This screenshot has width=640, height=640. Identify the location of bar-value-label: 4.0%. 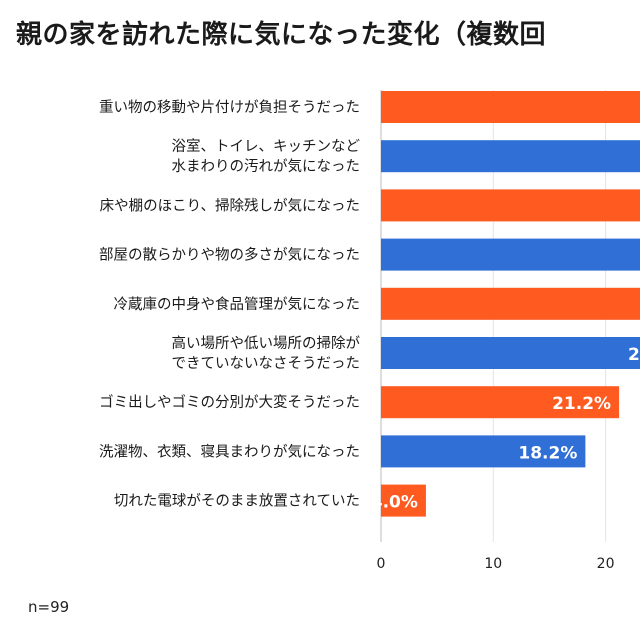
(394, 503).